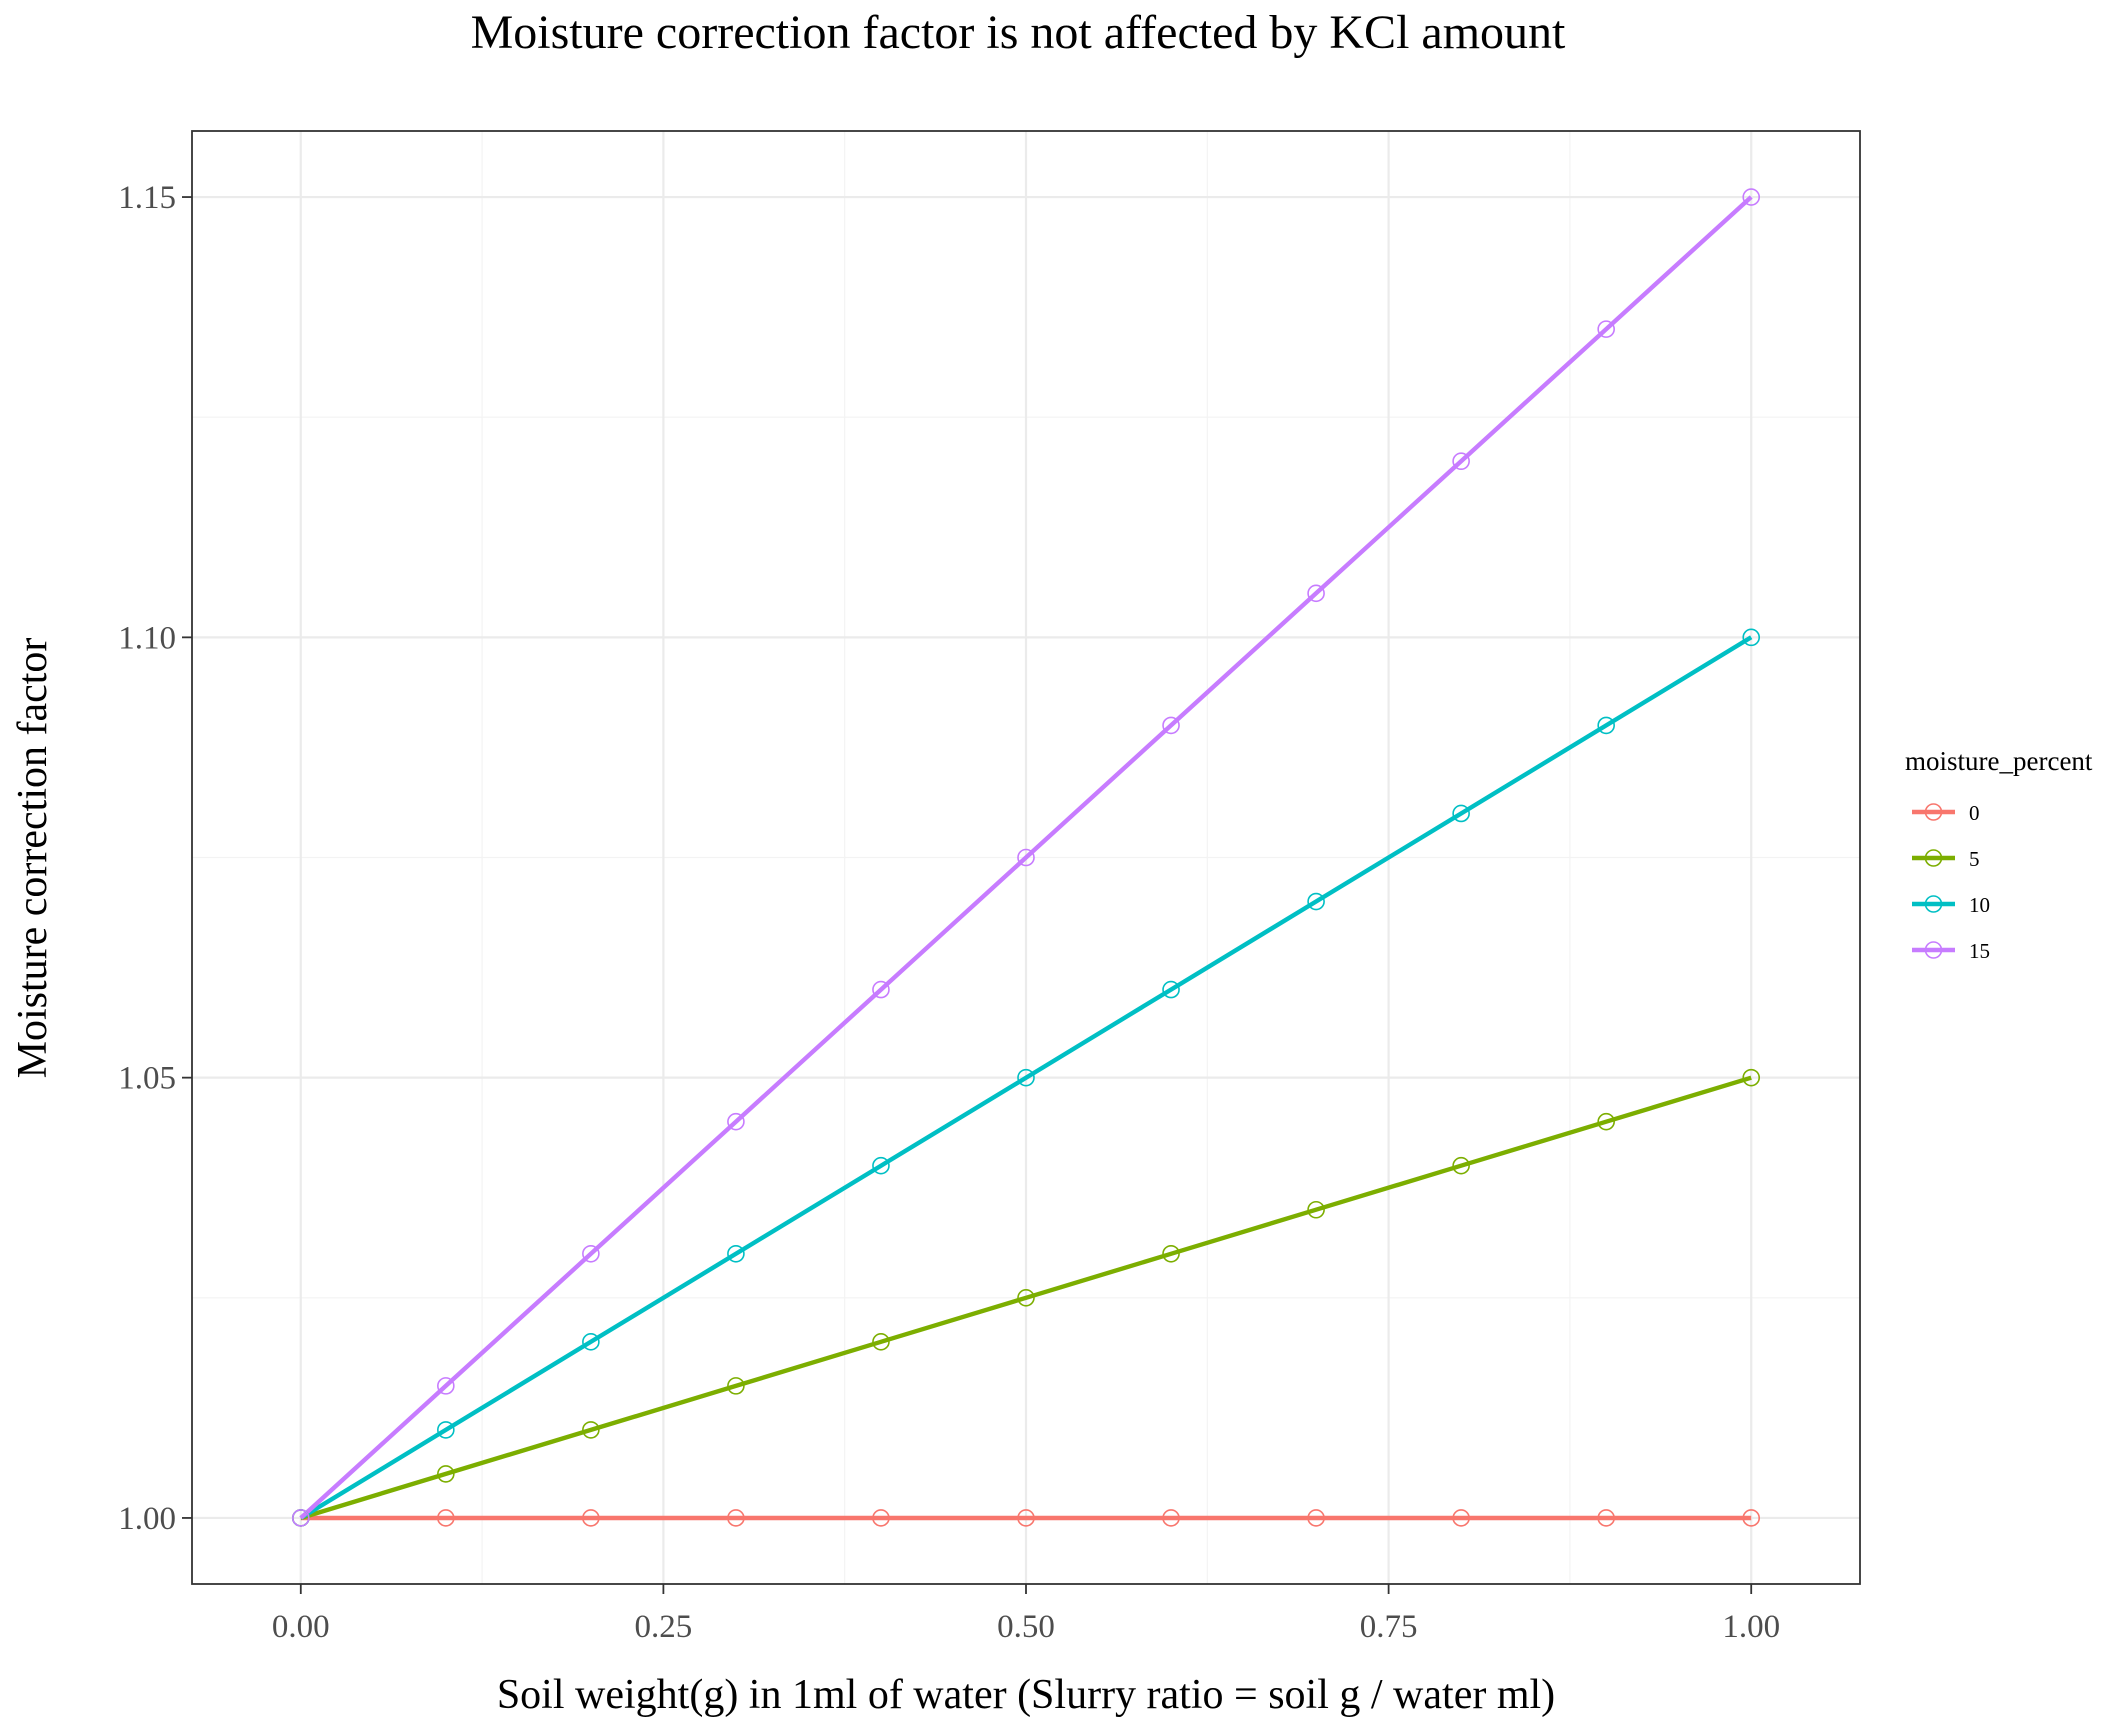  I want to click on y-tick-label: 1.05, so click(147, 1079).